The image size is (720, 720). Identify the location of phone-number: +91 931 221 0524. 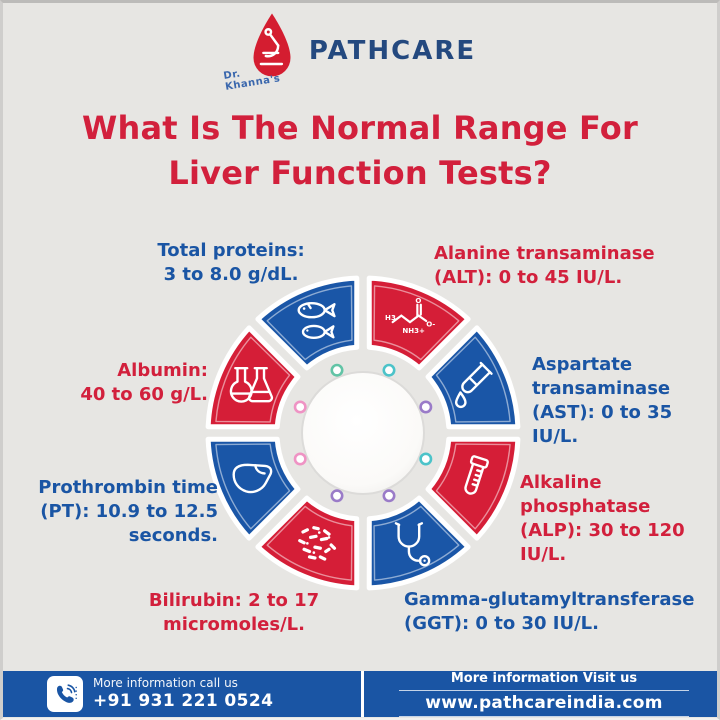
(183, 700).